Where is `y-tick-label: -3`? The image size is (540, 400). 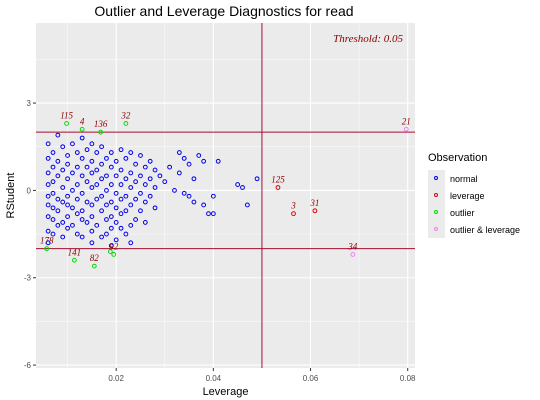
y-tick-label: -3 is located at coordinates (28, 278).